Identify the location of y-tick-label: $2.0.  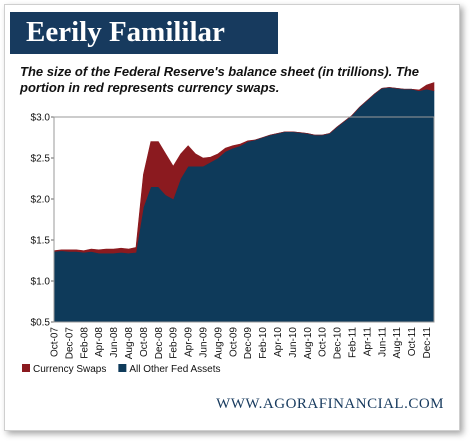
(41, 200).